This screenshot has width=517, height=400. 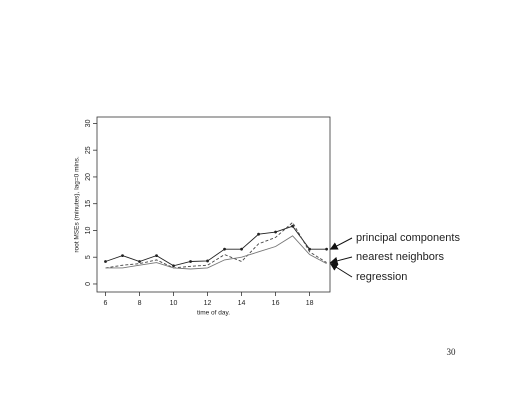 What do you see at coordinates (88, 257) in the screenshot?
I see `y-tick-label: 5` at bounding box center [88, 257].